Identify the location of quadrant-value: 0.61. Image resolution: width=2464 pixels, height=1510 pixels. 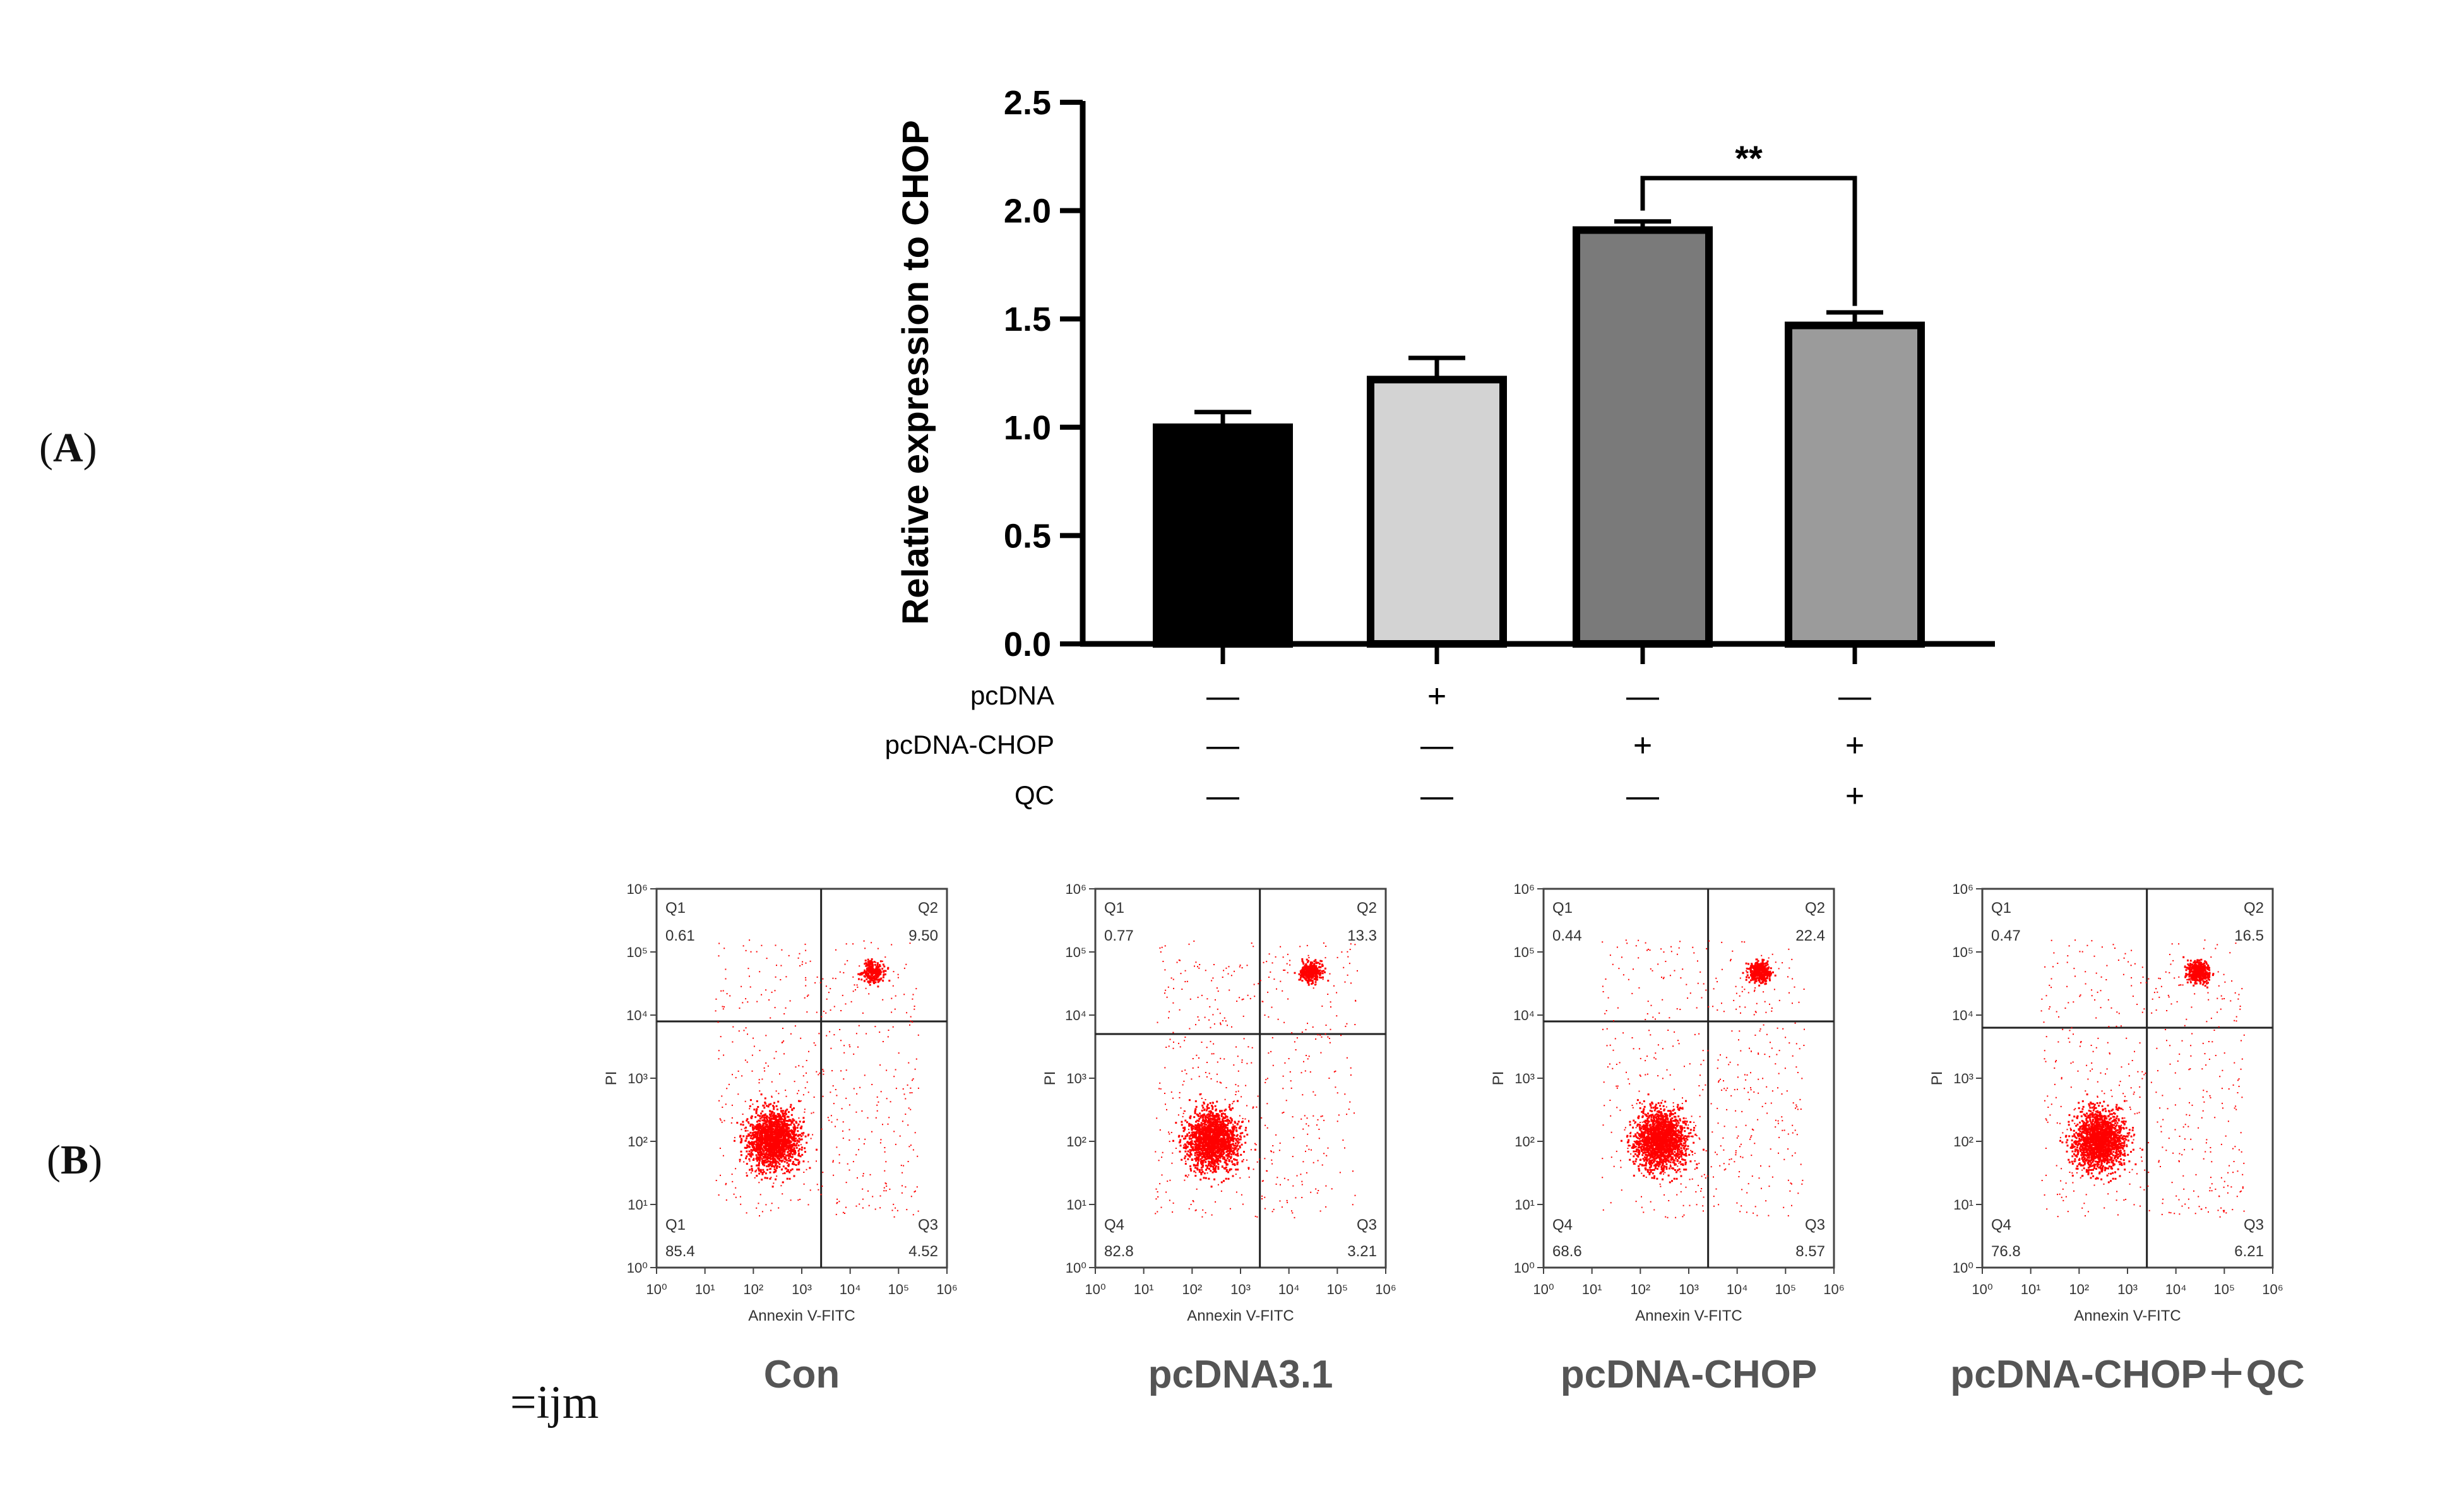
(680, 935).